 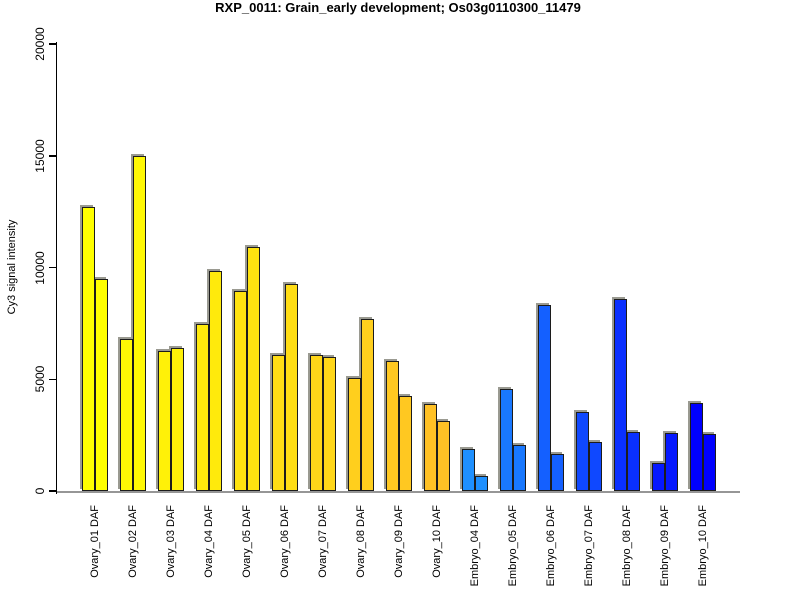 What do you see at coordinates (557, 472) in the screenshot?
I see `bar-Embryo_06-DAF-sample_b` at bounding box center [557, 472].